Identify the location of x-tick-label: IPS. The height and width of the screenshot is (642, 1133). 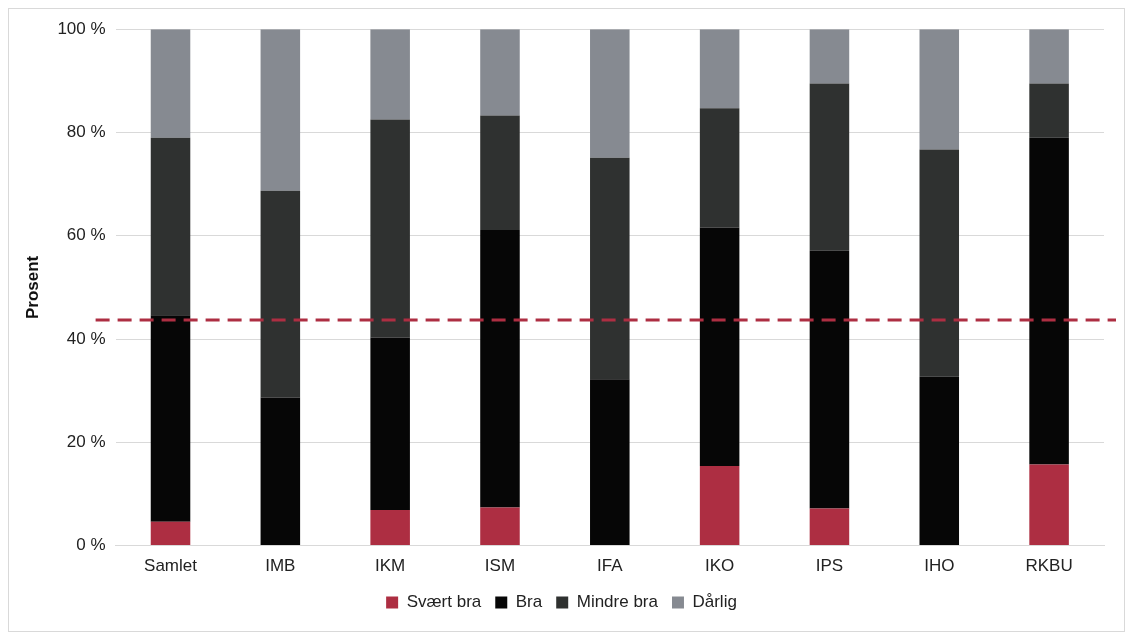
(829, 566).